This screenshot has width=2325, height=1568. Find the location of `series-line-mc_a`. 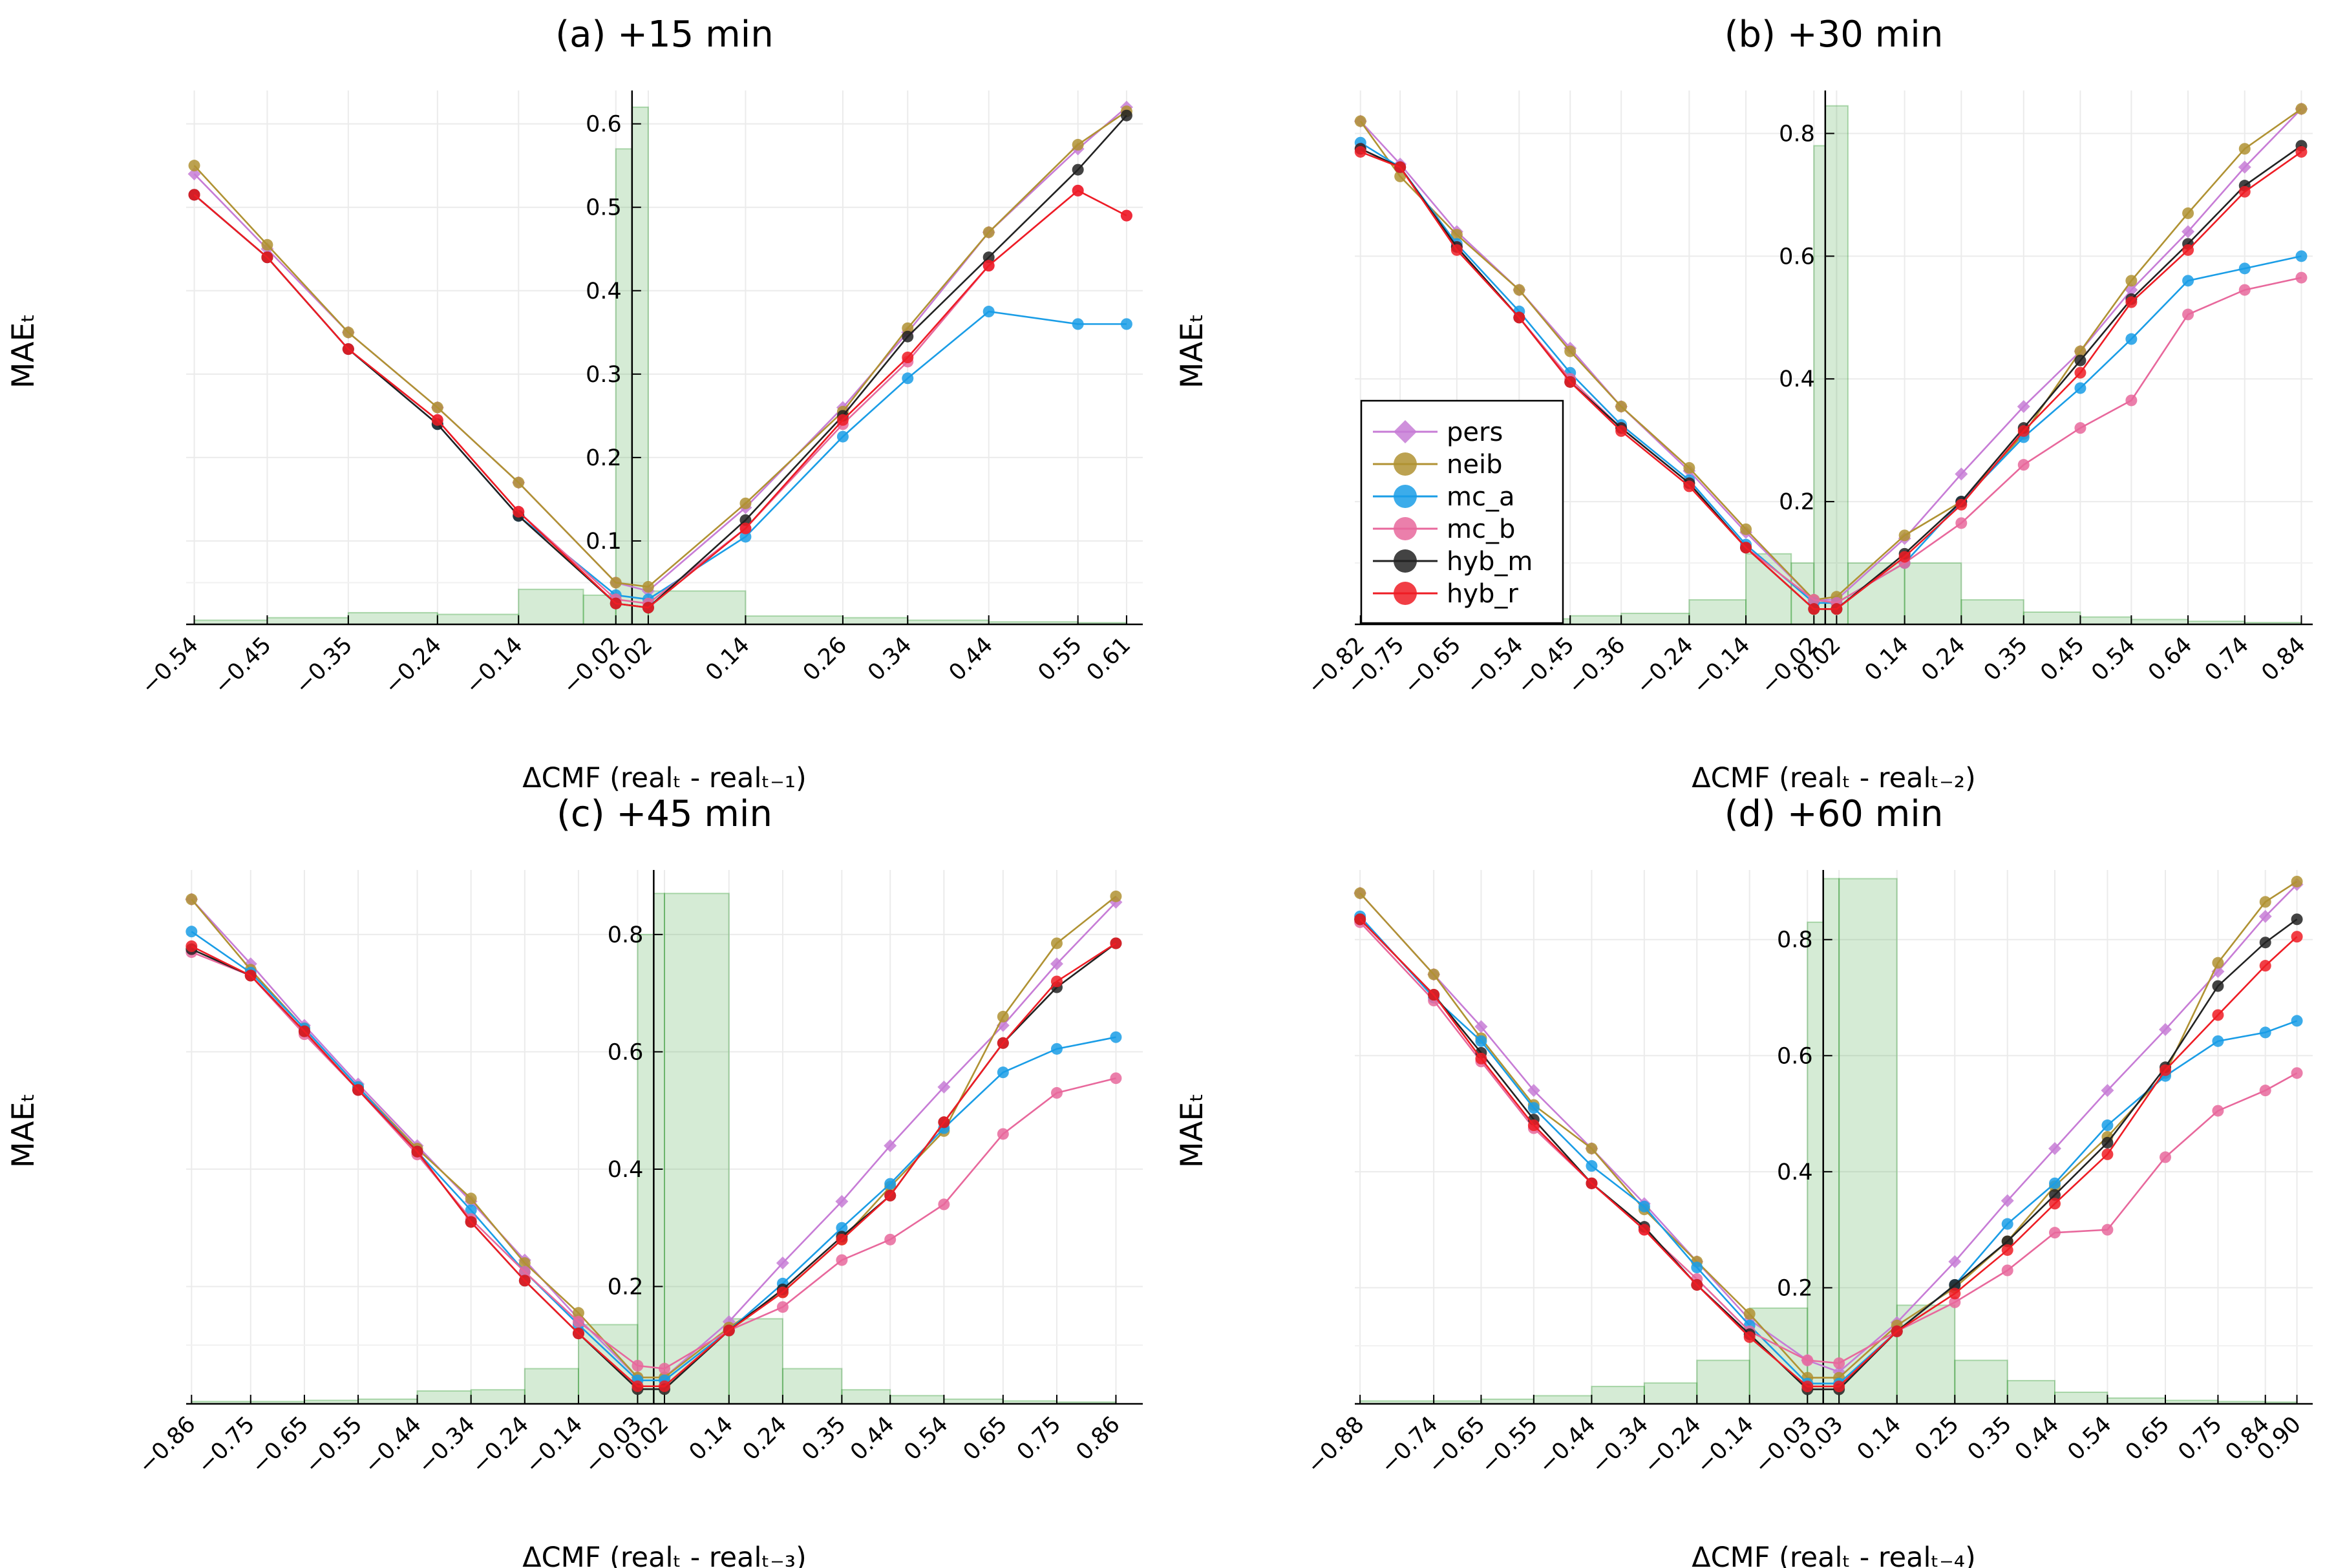

series-line-mc_a is located at coordinates (653, 1156).